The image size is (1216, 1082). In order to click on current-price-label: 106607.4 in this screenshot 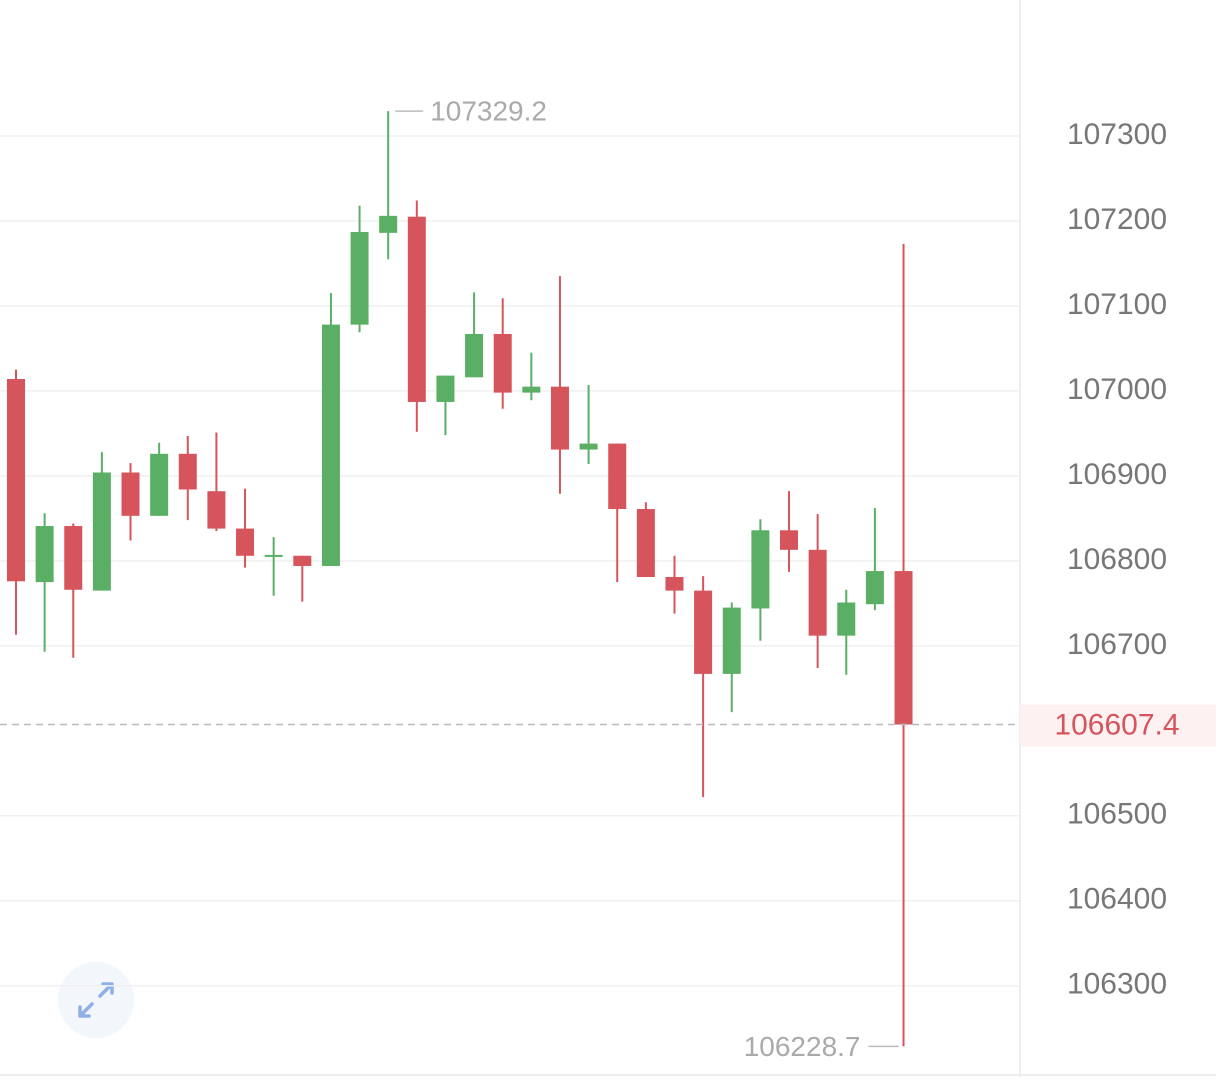, I will do `click(1116, 724)`.